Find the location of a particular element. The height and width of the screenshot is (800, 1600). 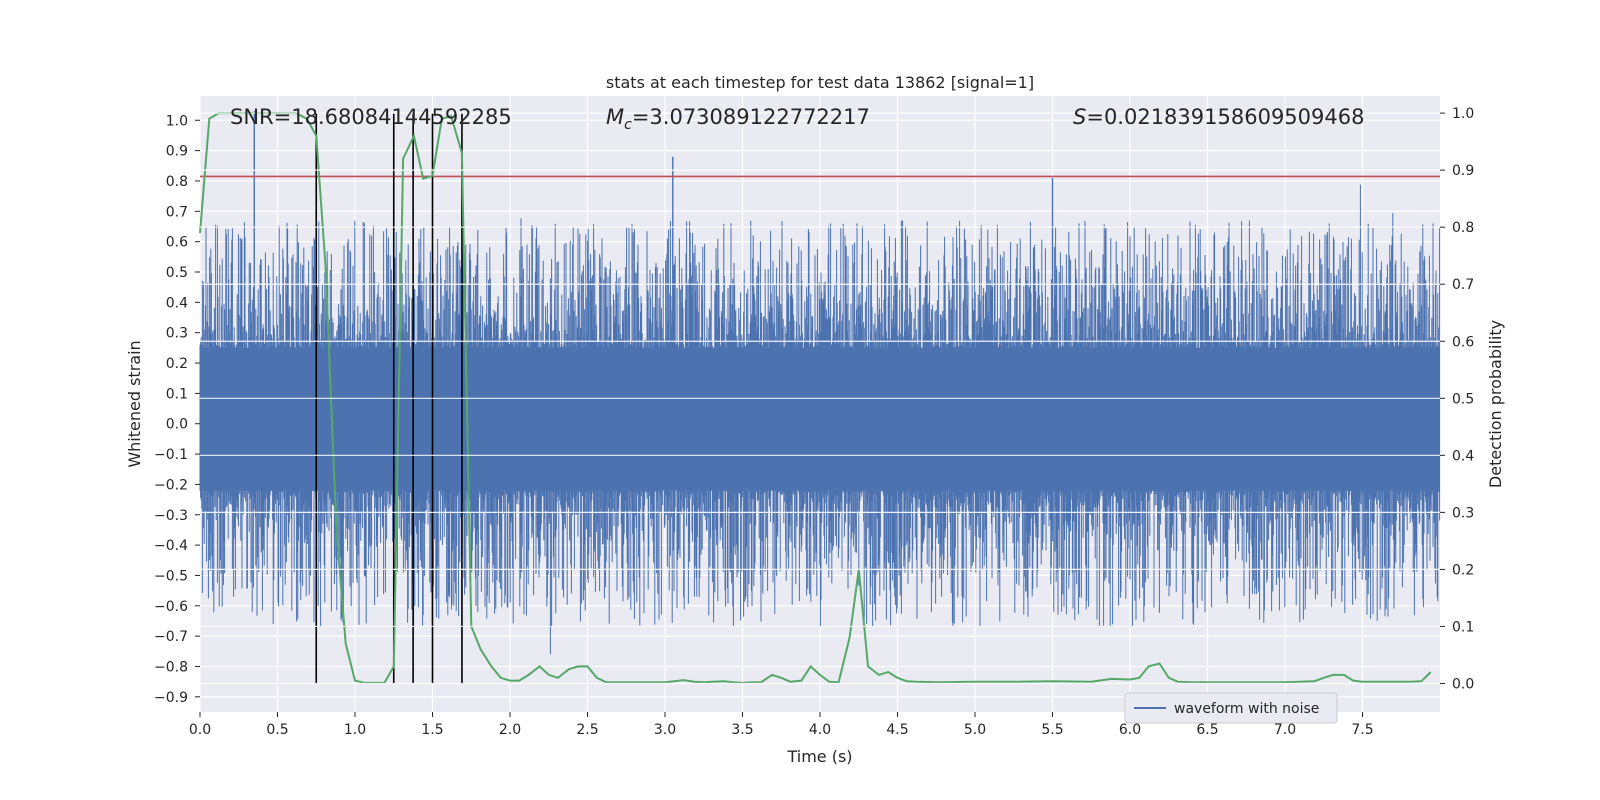

x-tick-label: 7.0 is located at coordinates (1285, 730).